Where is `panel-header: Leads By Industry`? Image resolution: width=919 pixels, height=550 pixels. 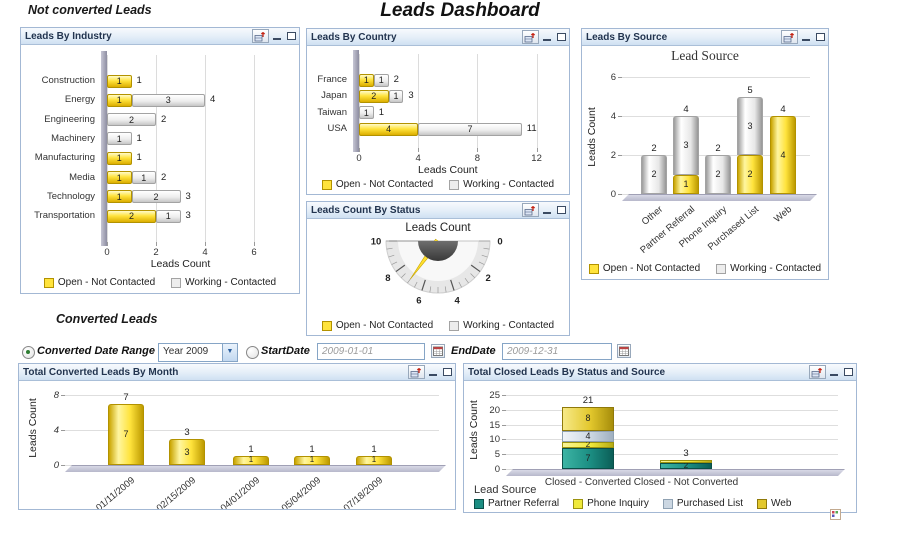
panel-header: Leads By Industry is located at coordinates (160, 36).